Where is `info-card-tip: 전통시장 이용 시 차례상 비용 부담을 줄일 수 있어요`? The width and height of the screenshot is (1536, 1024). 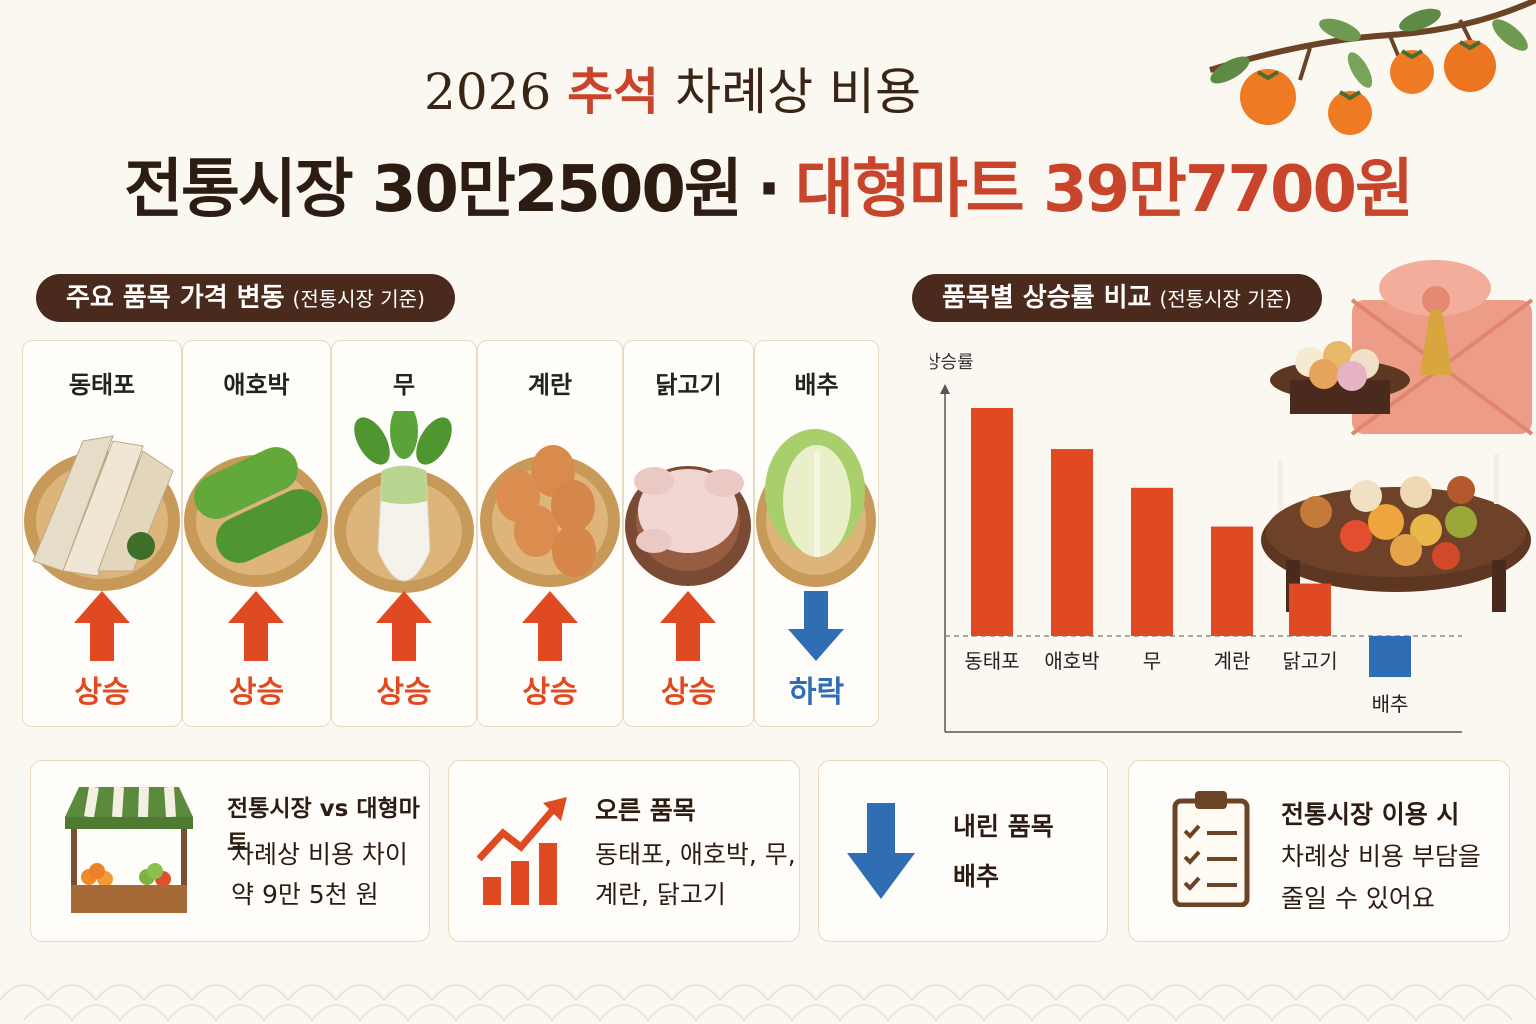 info-card-tip: 전통시장 이용 시 차례상 비용 부담을 줄일 수 있어요 is located at coordinates (1319, 851).